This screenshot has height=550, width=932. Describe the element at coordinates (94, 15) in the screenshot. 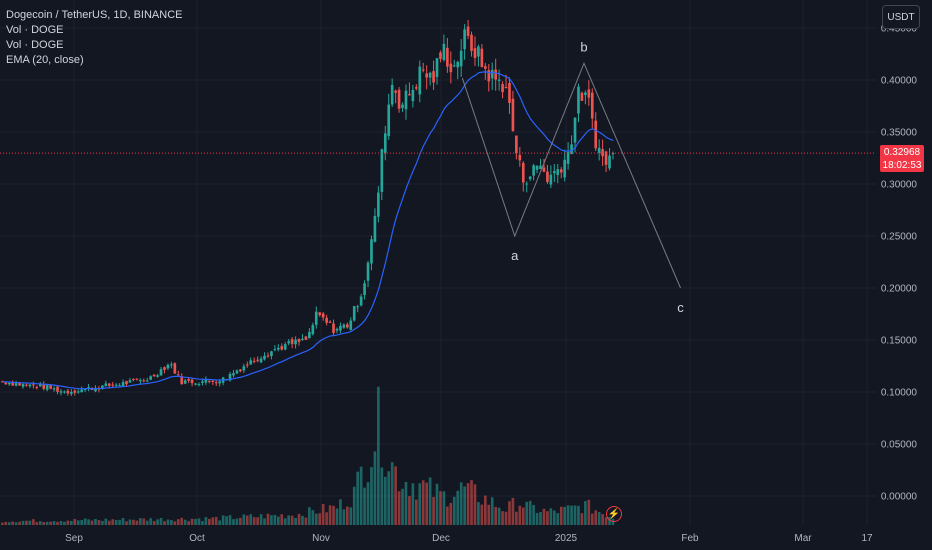

I see `legend-symbol: Dogecoin / TetherUS, 1D, BINANCE` at that location.